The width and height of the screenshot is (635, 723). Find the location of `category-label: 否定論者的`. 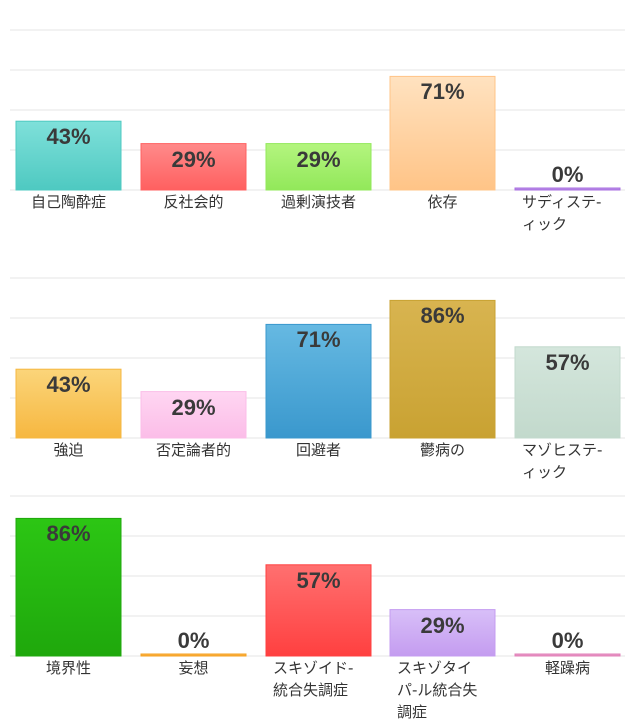

category-label: 否定論者的 is located at coordinates (193, 450).